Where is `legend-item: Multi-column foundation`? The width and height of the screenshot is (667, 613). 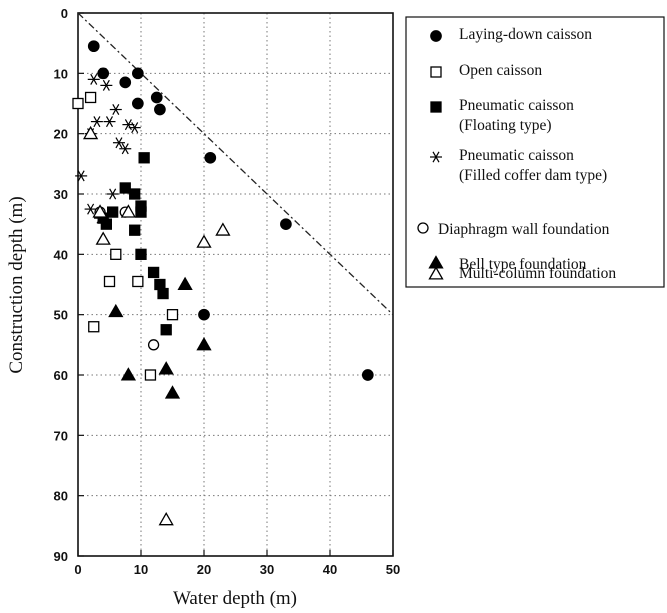
legend-item: Multi-column foundation is located at coordinates (522, 273).